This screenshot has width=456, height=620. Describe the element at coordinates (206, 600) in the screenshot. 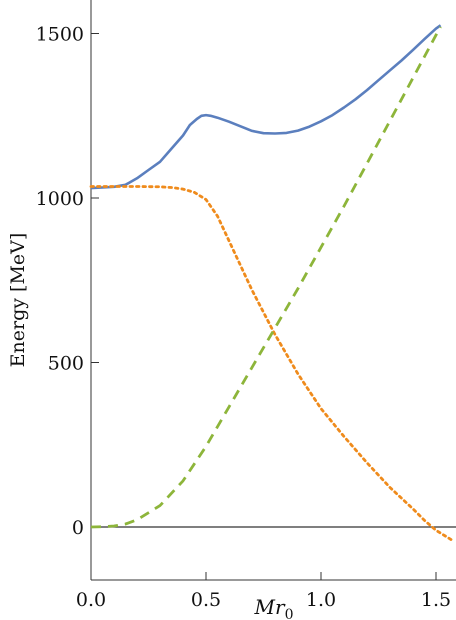

I see `x-tick-label: 0.5` at that location.